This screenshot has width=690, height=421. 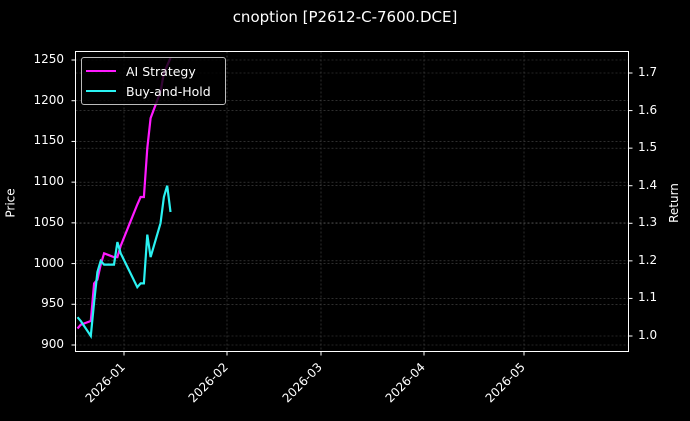 What do you see at coordinates (48, 221) in the screenshot?
I see `y-tick-left: 1050` at bounding box center [48, 221].